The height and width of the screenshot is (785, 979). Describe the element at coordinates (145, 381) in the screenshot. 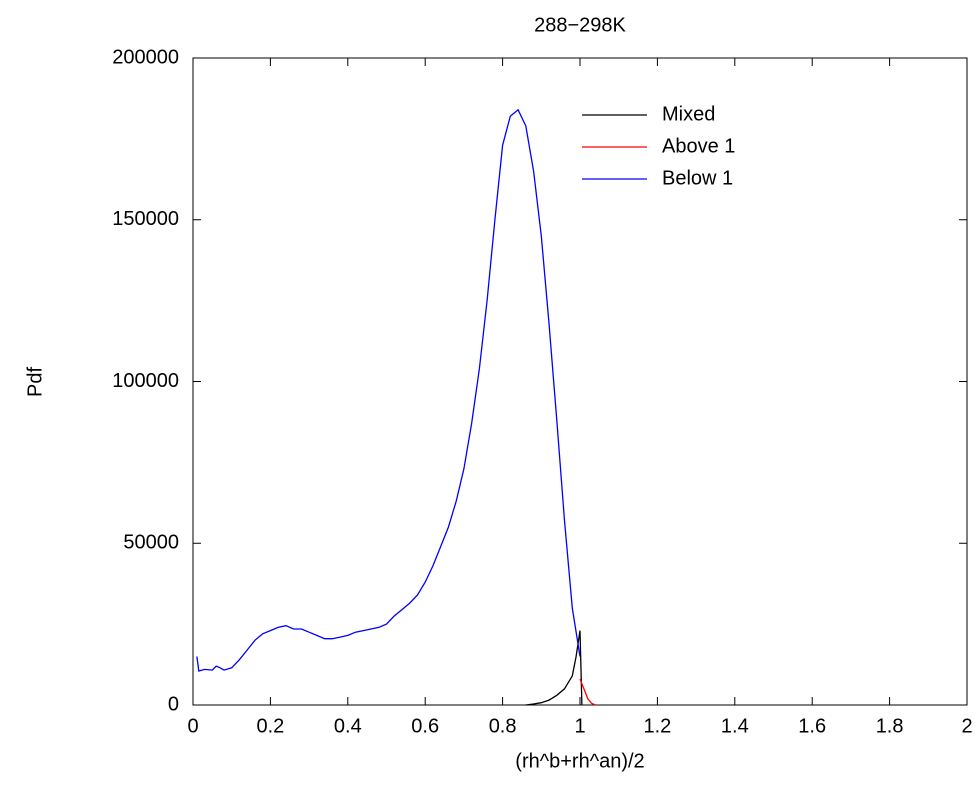

I see `y-tick-label: 100000` at that location.